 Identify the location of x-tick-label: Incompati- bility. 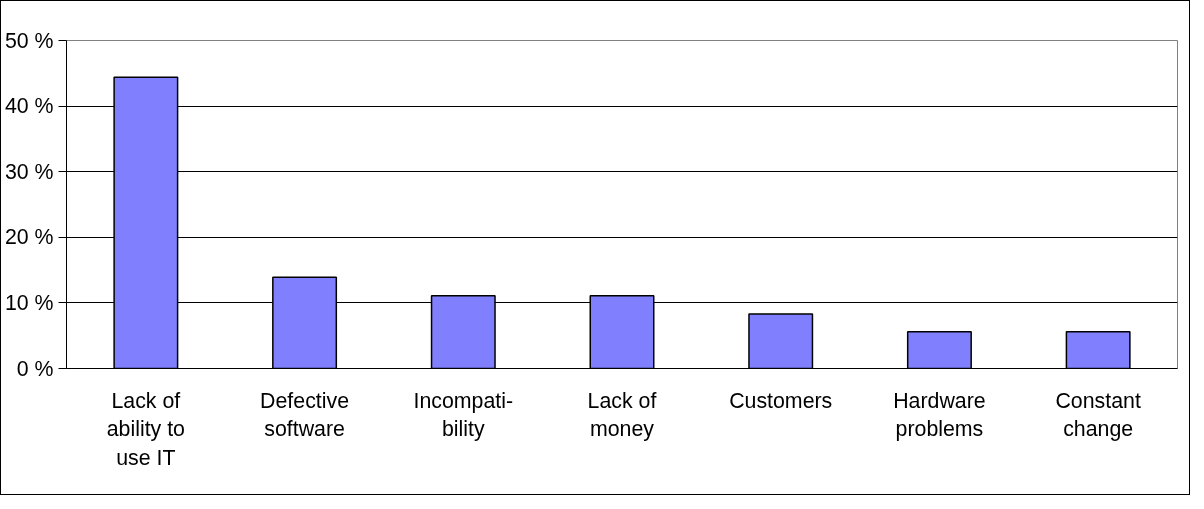
(463, 415).